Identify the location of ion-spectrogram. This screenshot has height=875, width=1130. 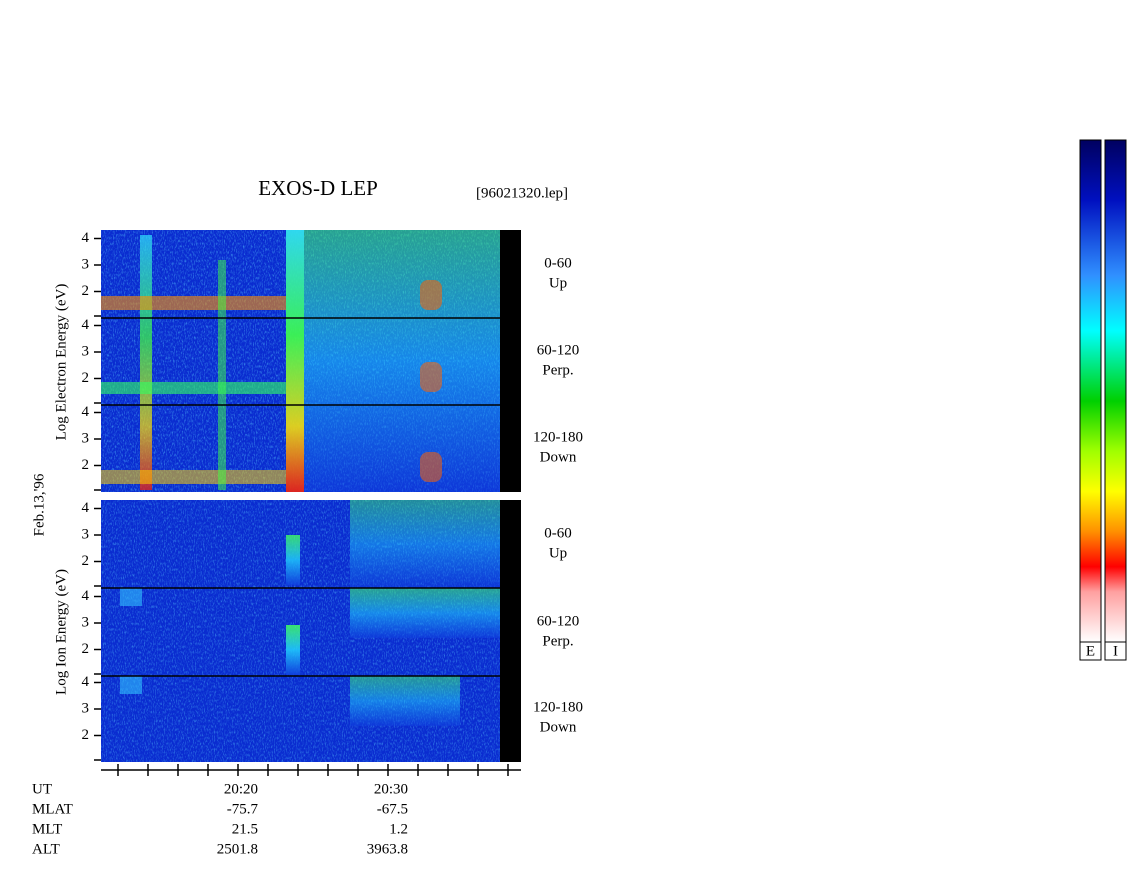
(311, 631).